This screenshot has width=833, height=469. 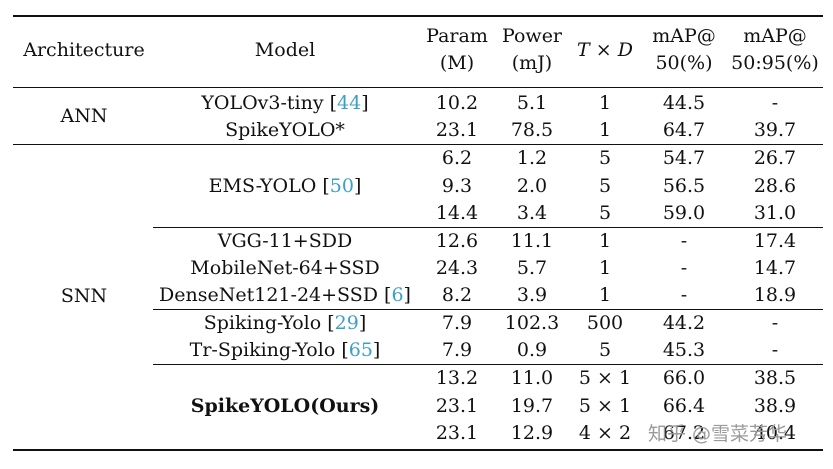 What do you see at coordinates (262, 350) in the screenshot?
I see `model-name: Tr-Spiking-Yolo` at bounding box center [262, 350].